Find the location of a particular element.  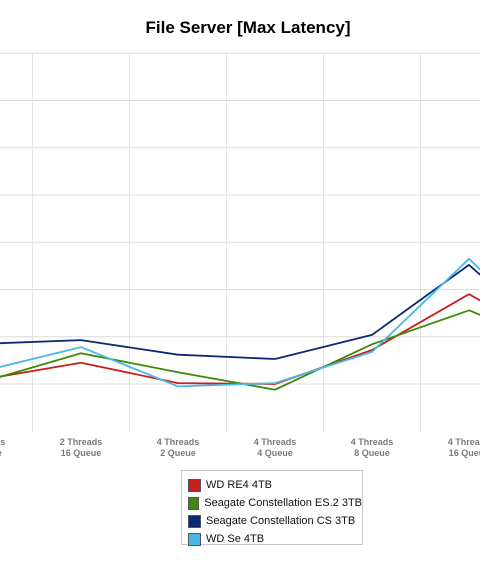

legend-label: Seagate Constellation CS 3TB is located at coordinates (281, 521).